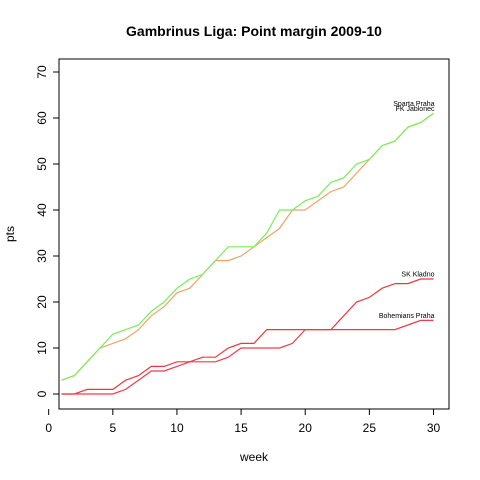  I want to click on chart-title: Gambrinus Liga: Point margin 2009-10, so click(254, 31).